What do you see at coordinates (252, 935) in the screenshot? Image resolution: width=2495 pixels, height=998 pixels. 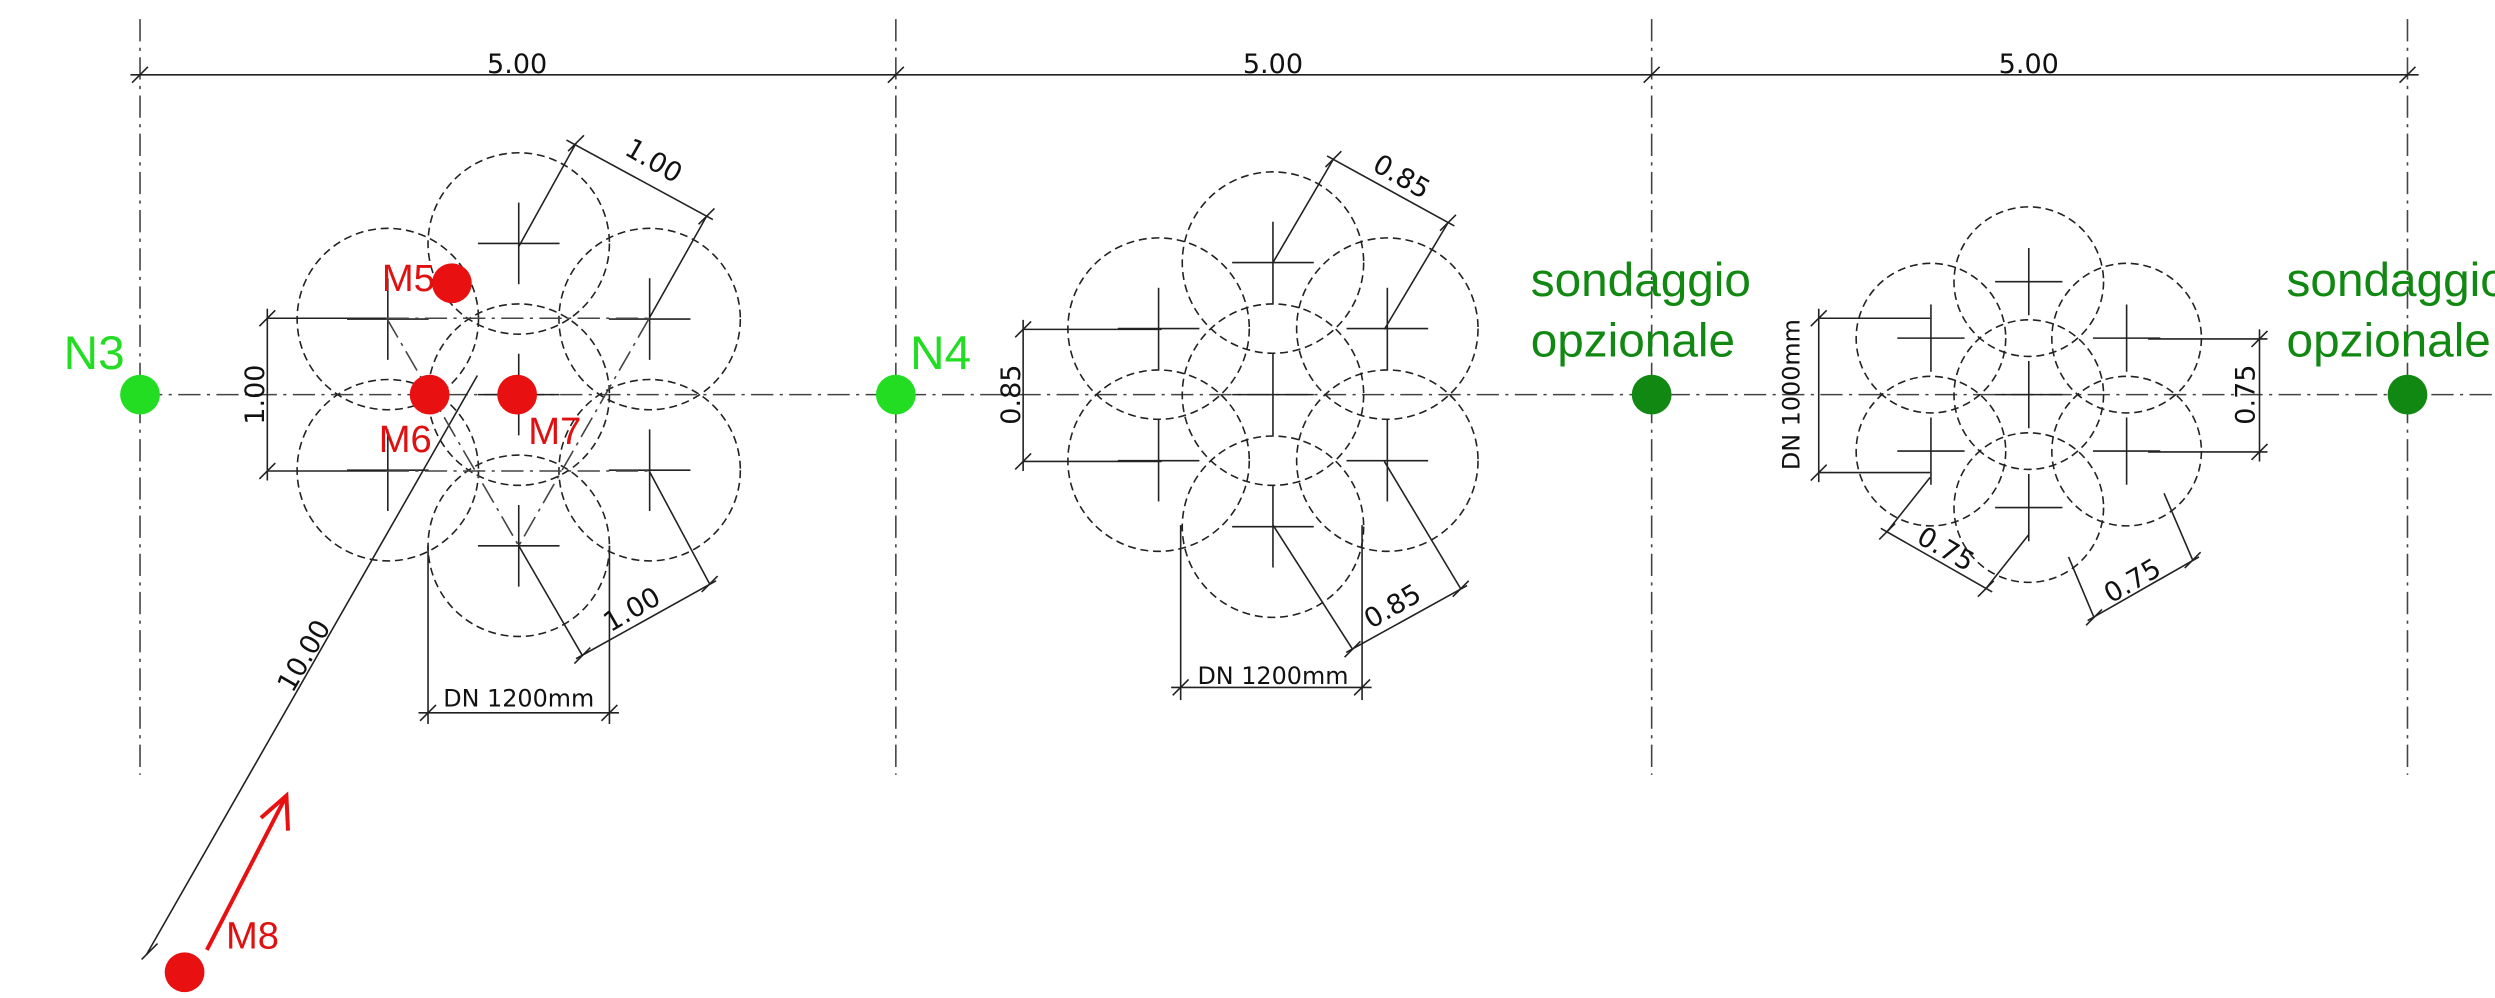 I see `point-label: M8` at bounding box center [252, 935].